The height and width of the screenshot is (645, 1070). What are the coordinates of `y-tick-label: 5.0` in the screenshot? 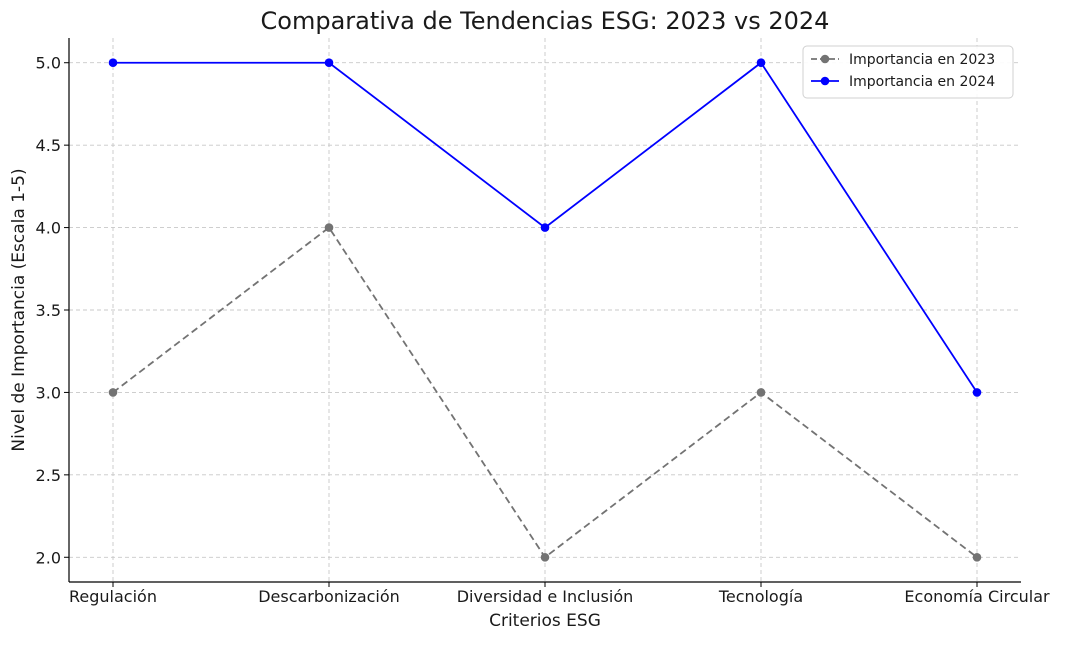 It's located at (48, 63).